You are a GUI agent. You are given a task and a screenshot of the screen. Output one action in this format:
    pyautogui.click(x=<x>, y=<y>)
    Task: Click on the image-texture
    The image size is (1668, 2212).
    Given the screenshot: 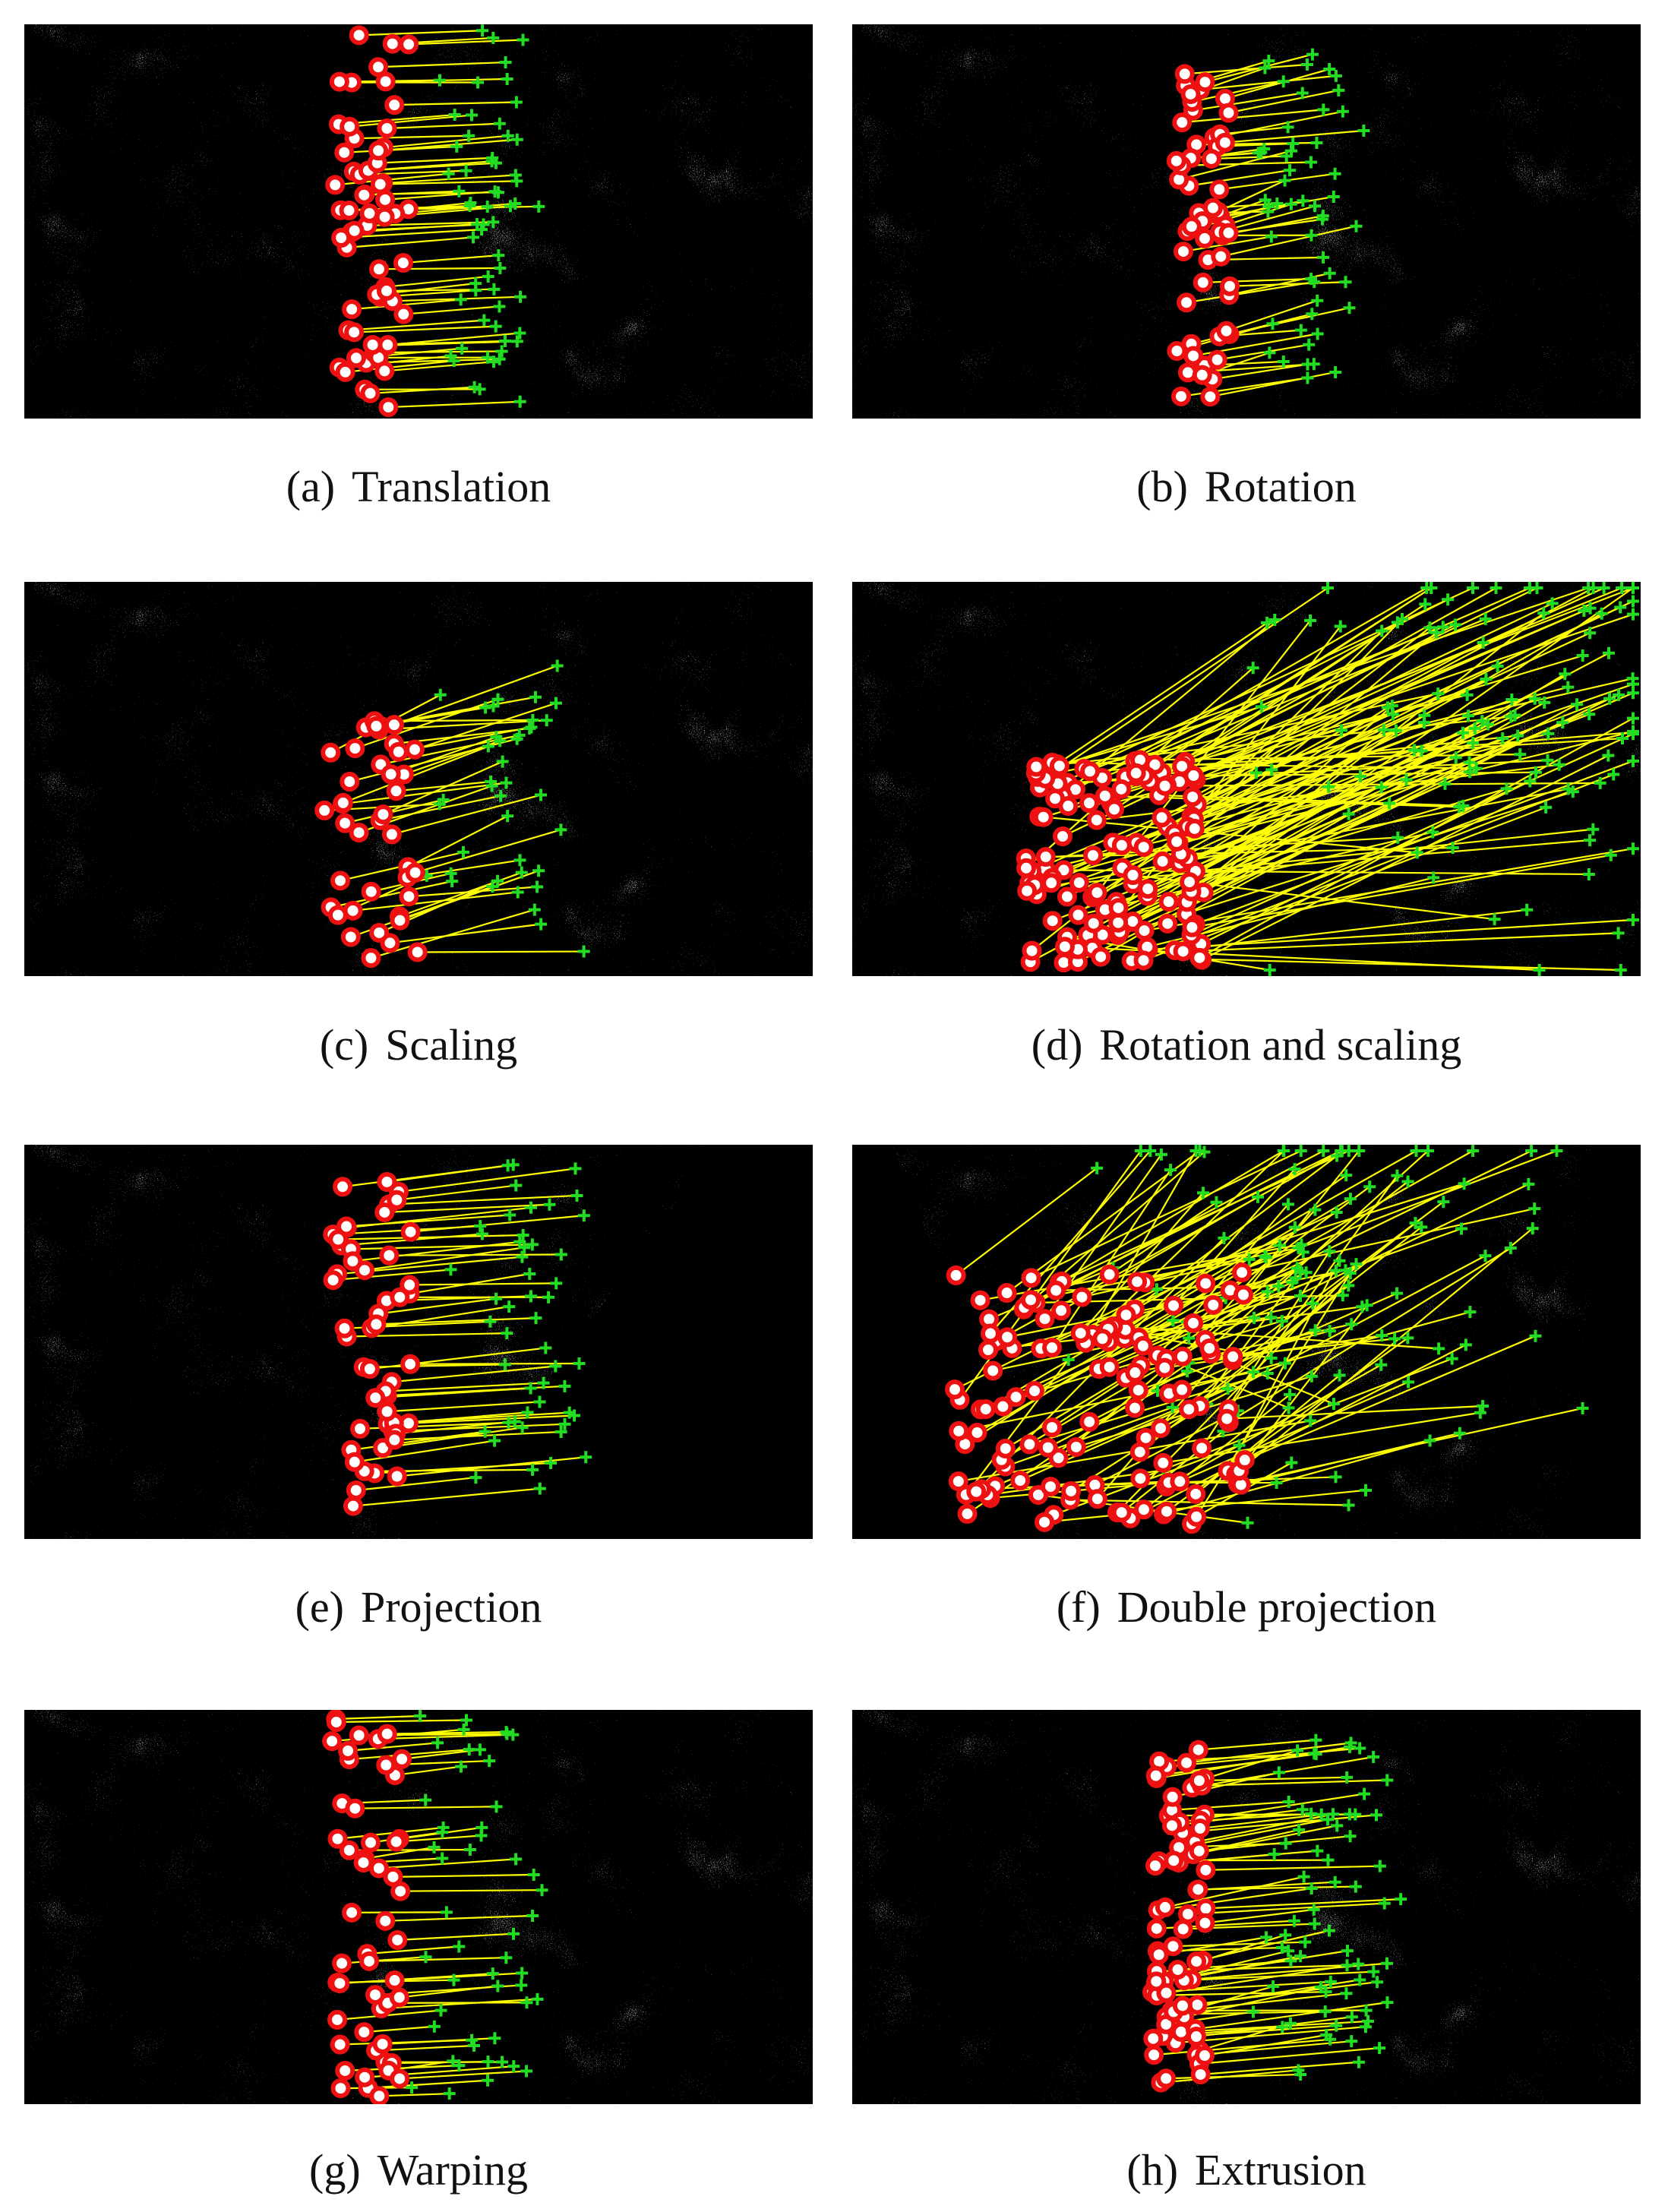 What is the action you would take?
    pyautogui.click(x=418, y=1907)
    